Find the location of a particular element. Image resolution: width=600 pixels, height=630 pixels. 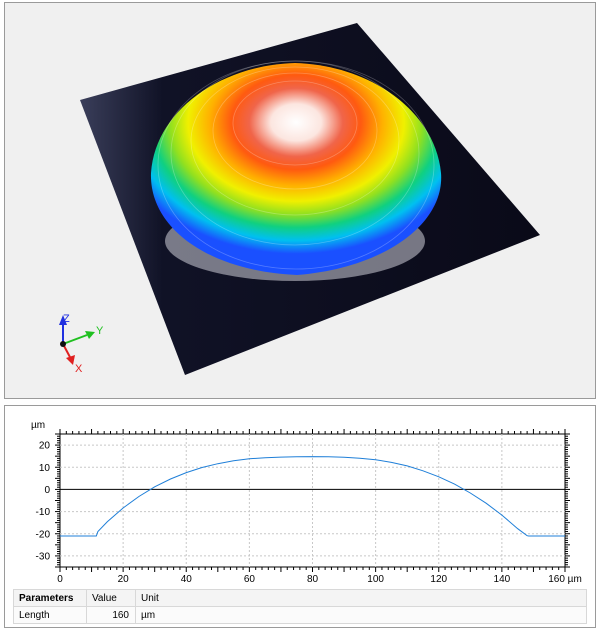

x-tick-label: 160 µm is located at coordinates (565, 579).